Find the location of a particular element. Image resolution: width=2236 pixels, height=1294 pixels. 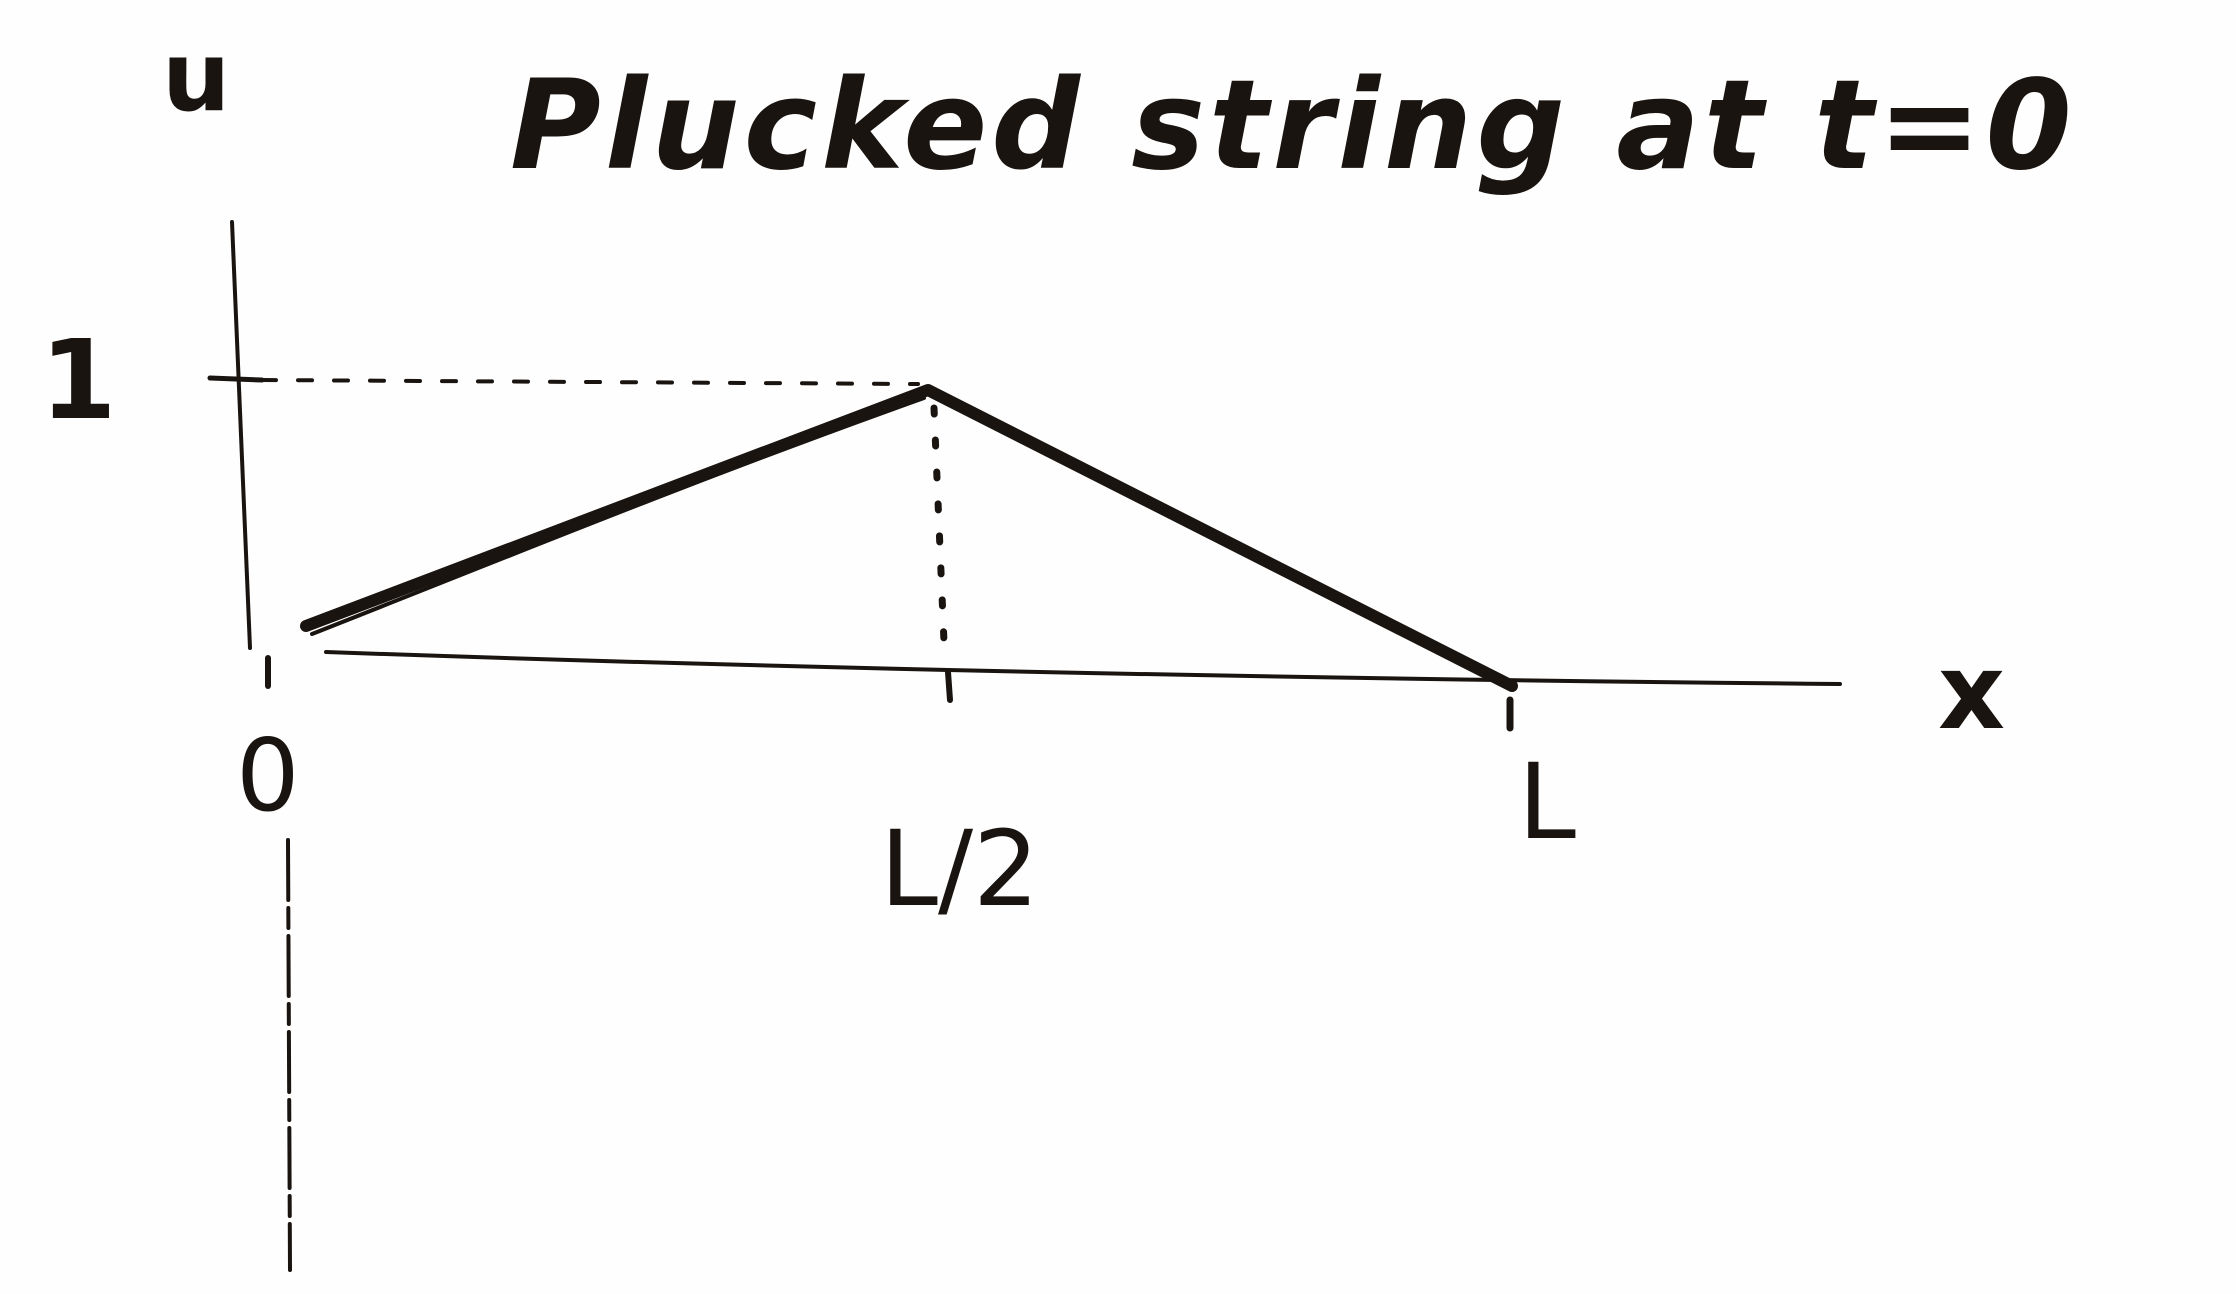

y-tick-label-1: 1 is located at coordinates (78, 380).